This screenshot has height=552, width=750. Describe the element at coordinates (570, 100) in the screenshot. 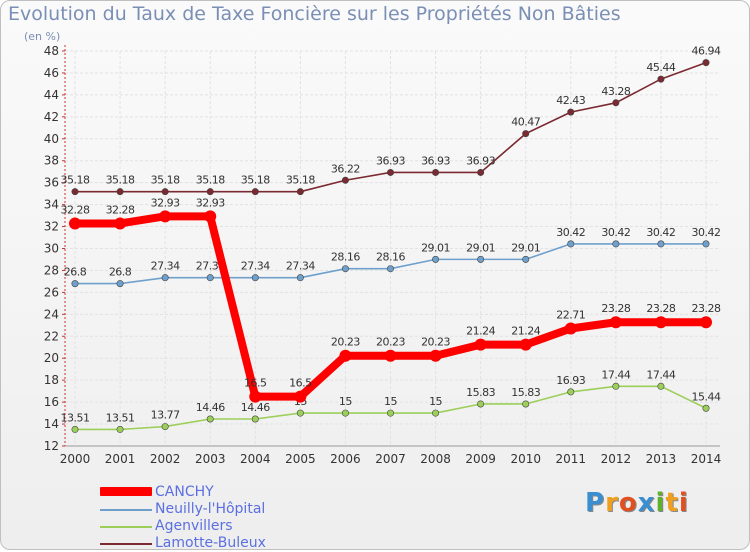

I see `data-label-lamotte-buleux: 42.43` at that location.